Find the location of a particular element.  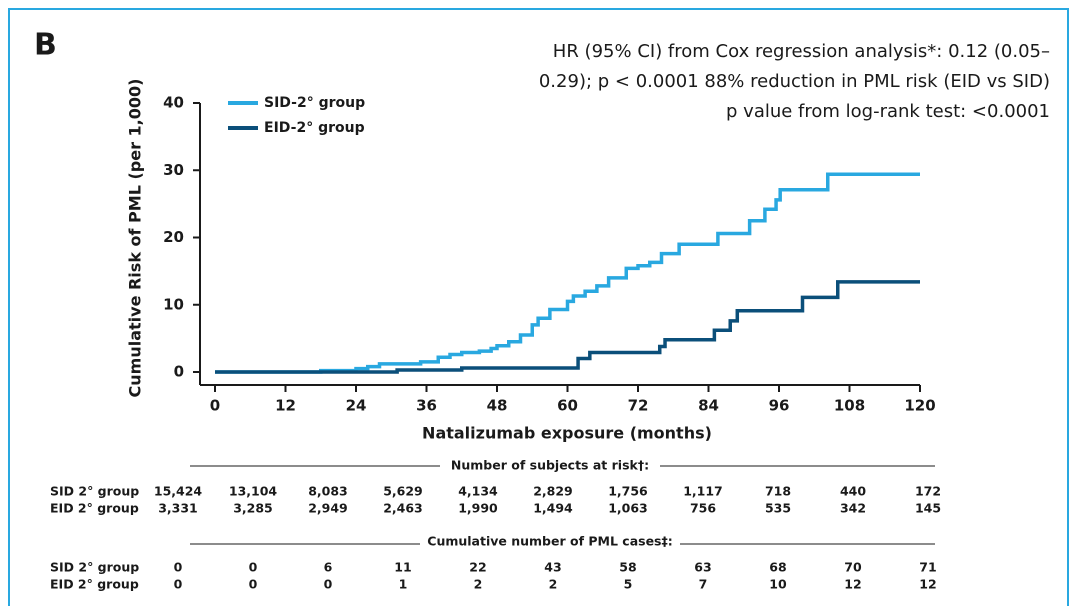

legend-label: SID-2° group is located at coordinates (314, 103).